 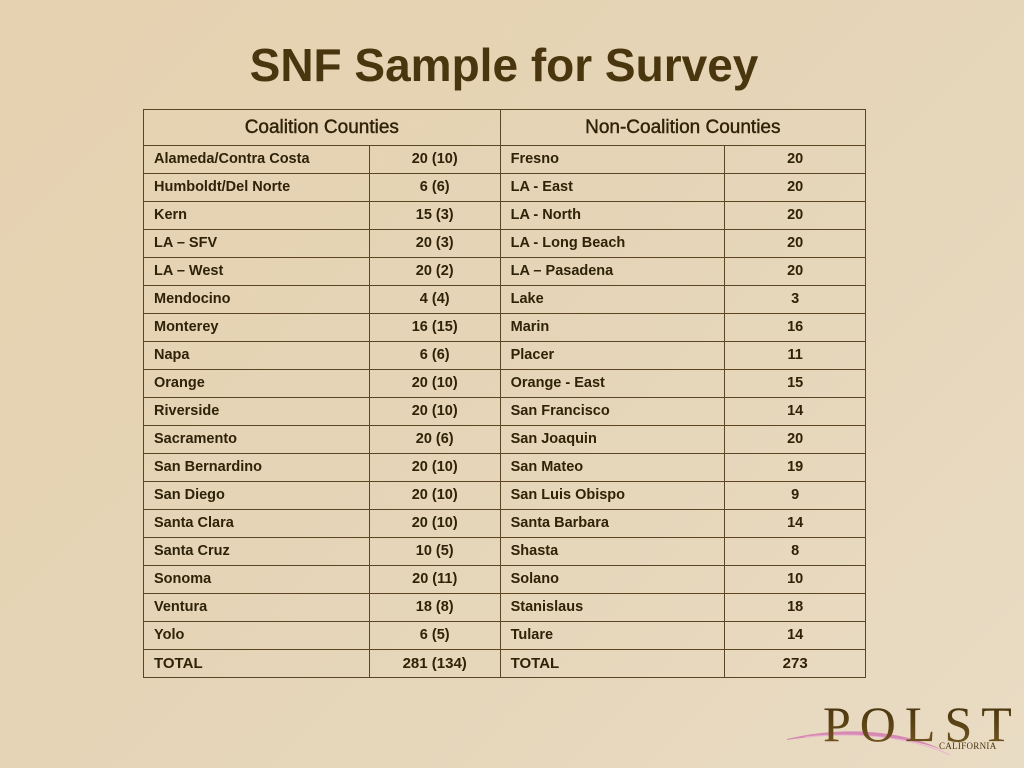 I want to click on table-row: Ventura 18 (8) Stanislaus 18, so click(x=504, y=607).